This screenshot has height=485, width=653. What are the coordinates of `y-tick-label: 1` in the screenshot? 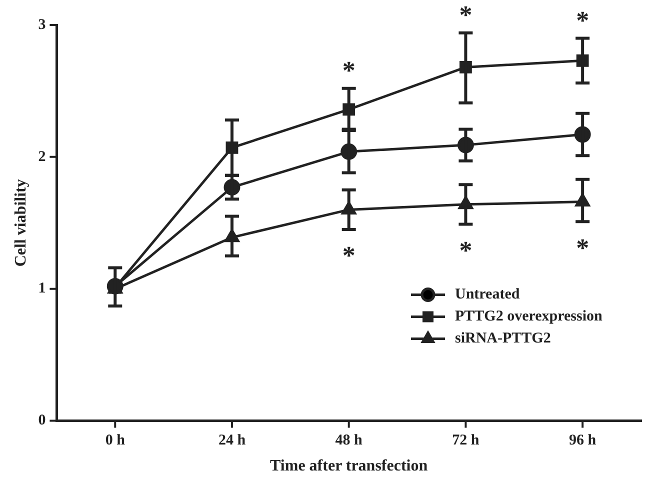 It's located at (42, 288).